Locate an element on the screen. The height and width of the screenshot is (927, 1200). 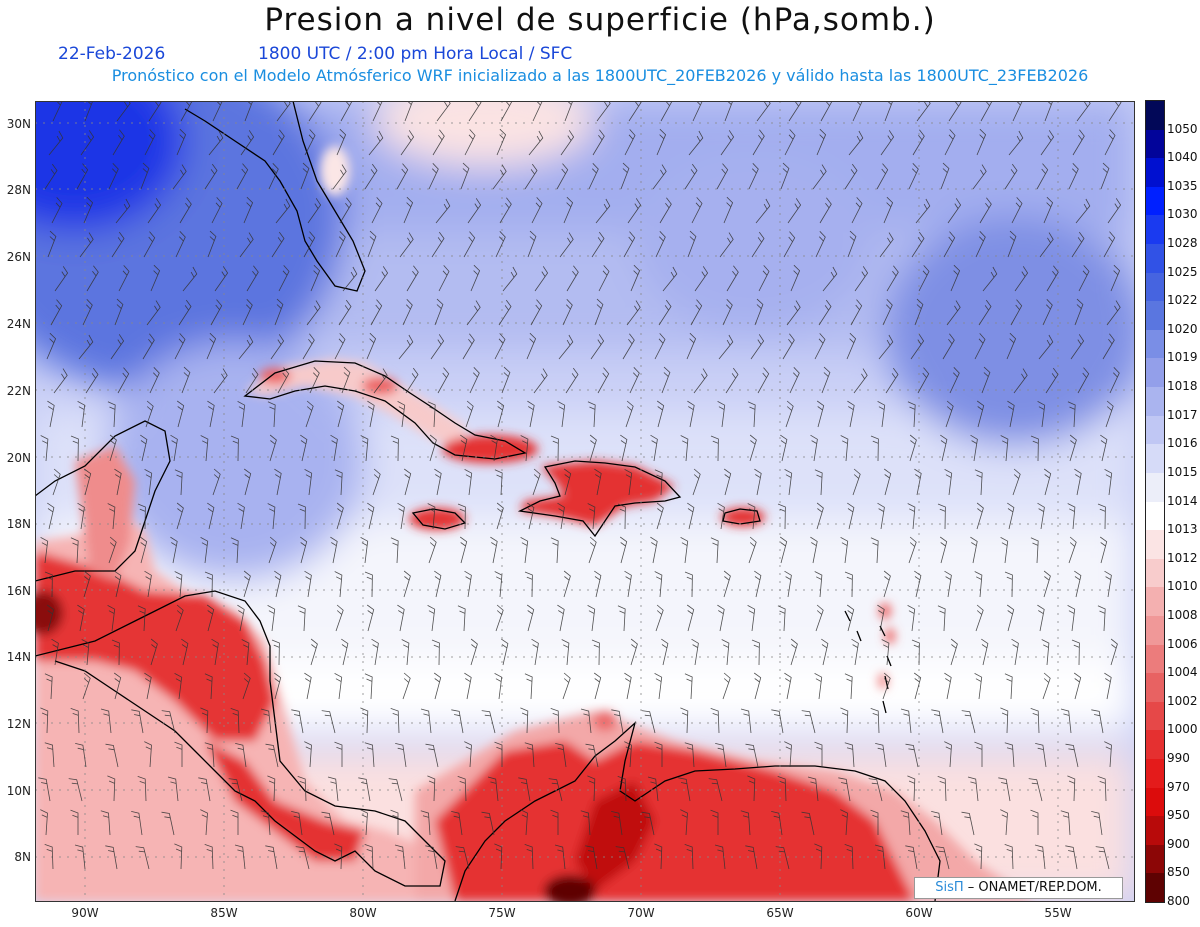
lat-label: 30N is located at coordinates (18, 124).